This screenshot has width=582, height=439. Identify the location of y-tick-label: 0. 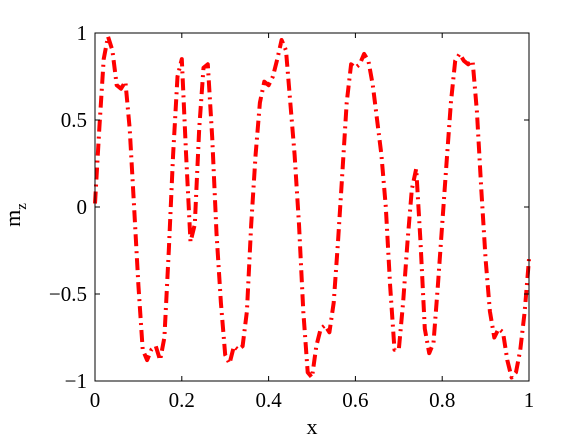
(82, 207).